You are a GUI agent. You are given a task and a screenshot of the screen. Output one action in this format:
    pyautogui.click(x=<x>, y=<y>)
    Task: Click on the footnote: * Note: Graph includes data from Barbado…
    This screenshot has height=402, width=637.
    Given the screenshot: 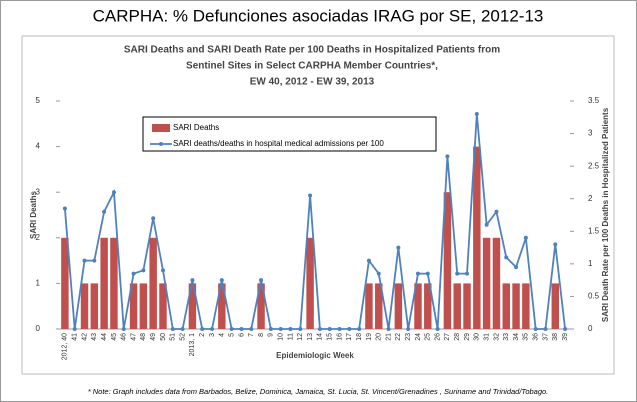 What is the action you would take?
    pyautogui.click(x=318, y=391)
    